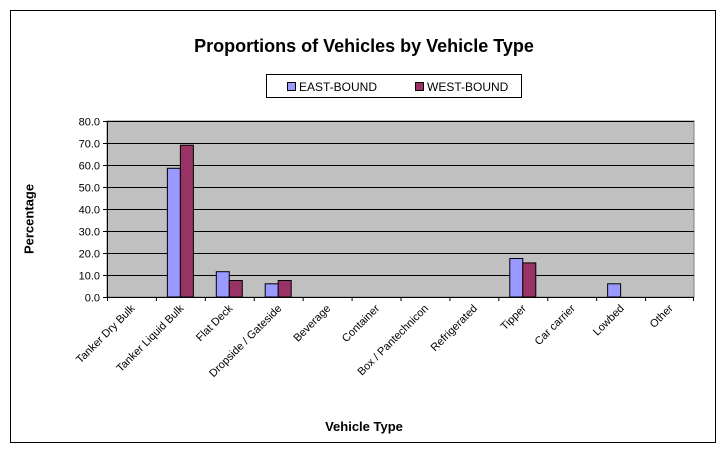  Describe the element at coordinates (454, 328) in the screenshot. I see `x-tick-label: Refrigerated` at that location.